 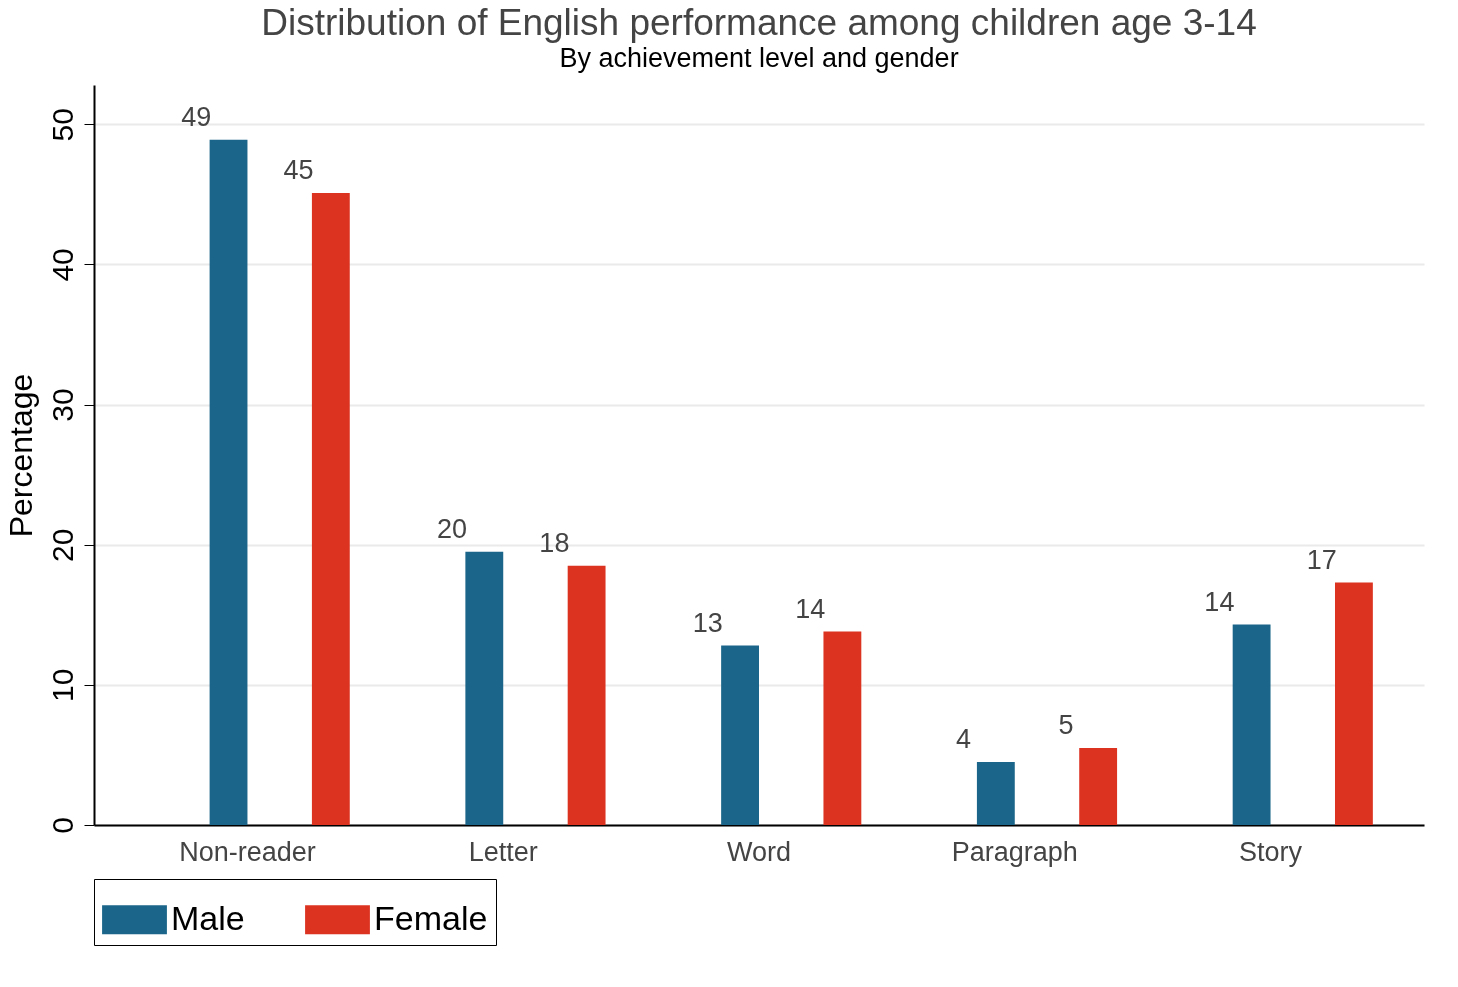 I want to click on legend-label: Female, so click(x=431, y=917).